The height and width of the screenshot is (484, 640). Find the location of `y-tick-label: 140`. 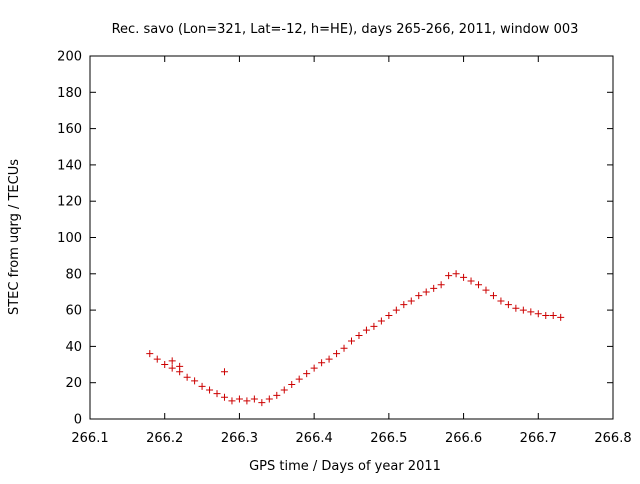

y-tick-label: 140 is located at coordinates (69, 165).